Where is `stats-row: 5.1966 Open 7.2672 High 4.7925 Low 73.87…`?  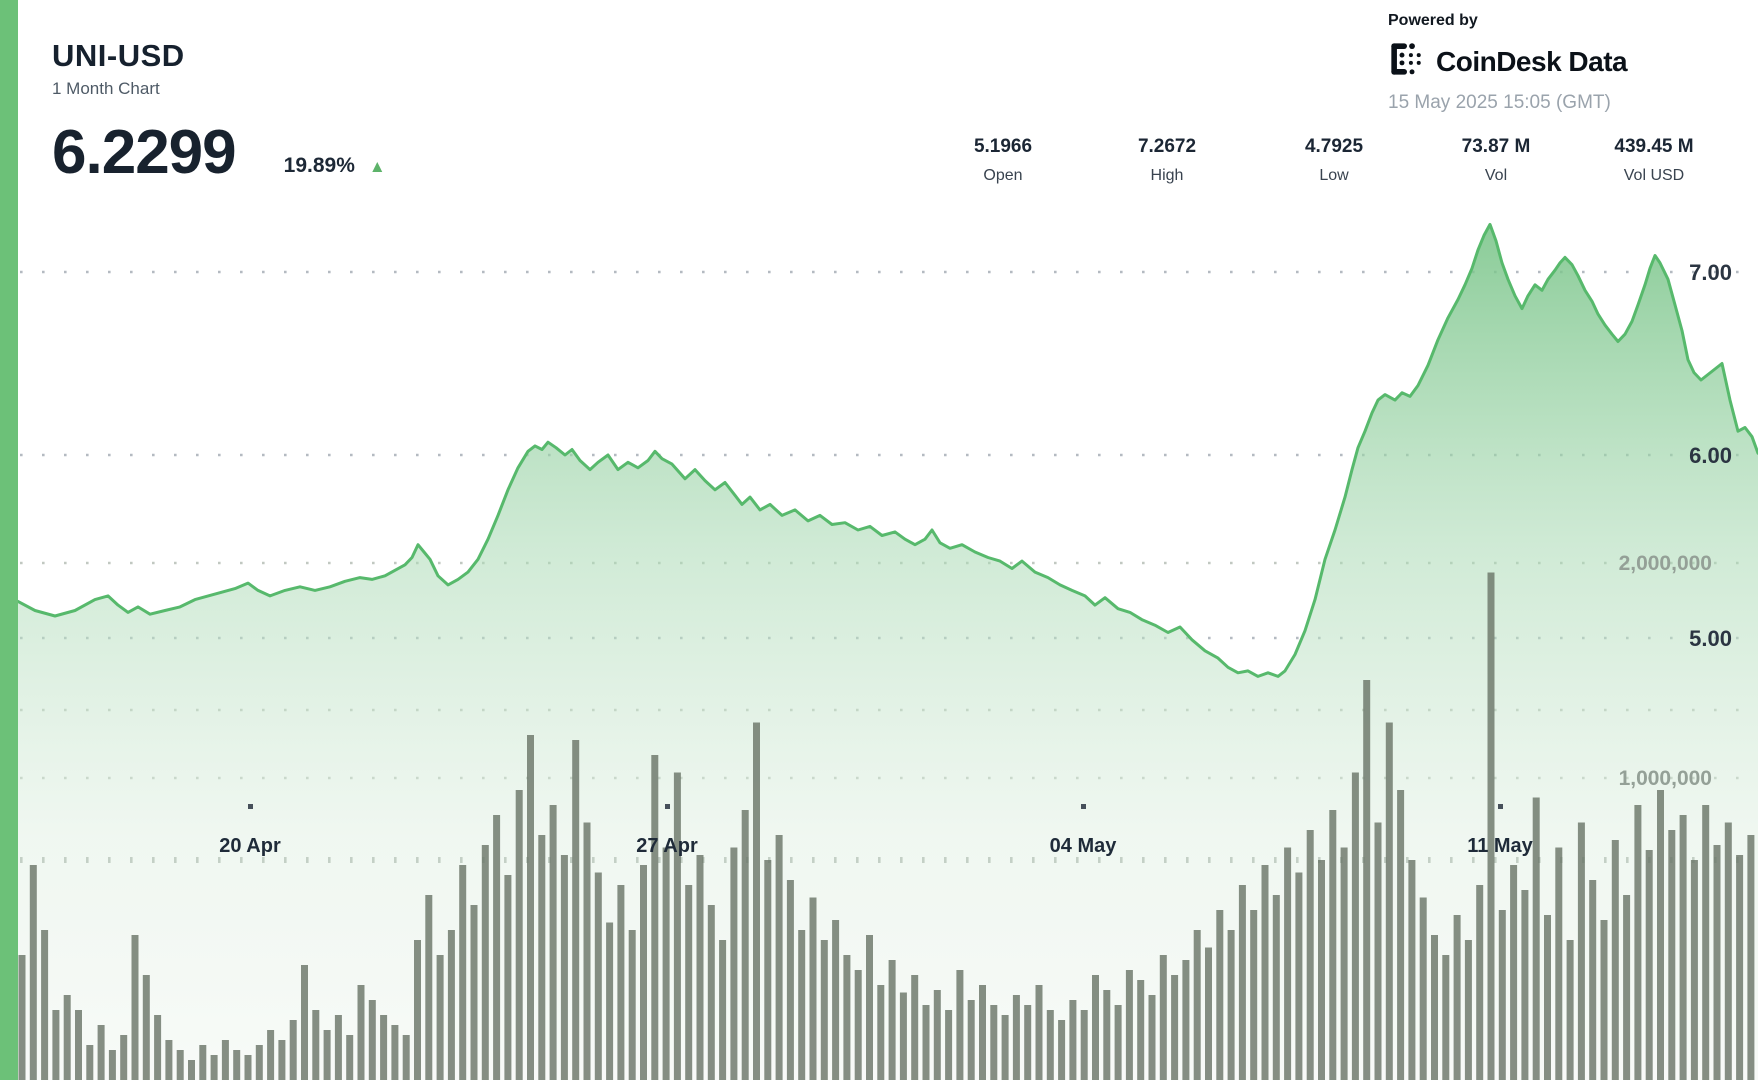 stats-row: 5.1966 Open 7.2672 High 4.7925 Low 73.87… is located at coordinates (879, 171).